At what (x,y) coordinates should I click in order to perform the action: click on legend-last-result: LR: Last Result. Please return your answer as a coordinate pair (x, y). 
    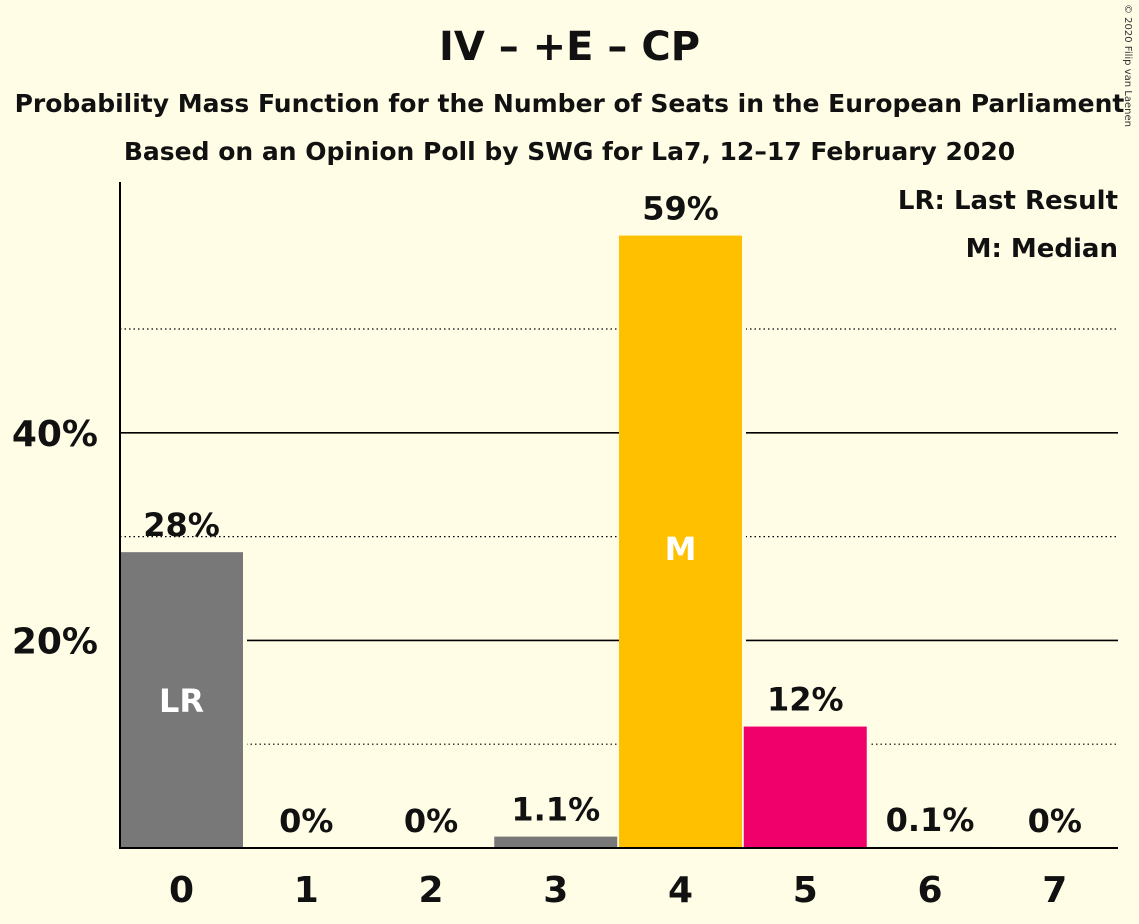
    Looking at the image, I should click on (1008, 201).